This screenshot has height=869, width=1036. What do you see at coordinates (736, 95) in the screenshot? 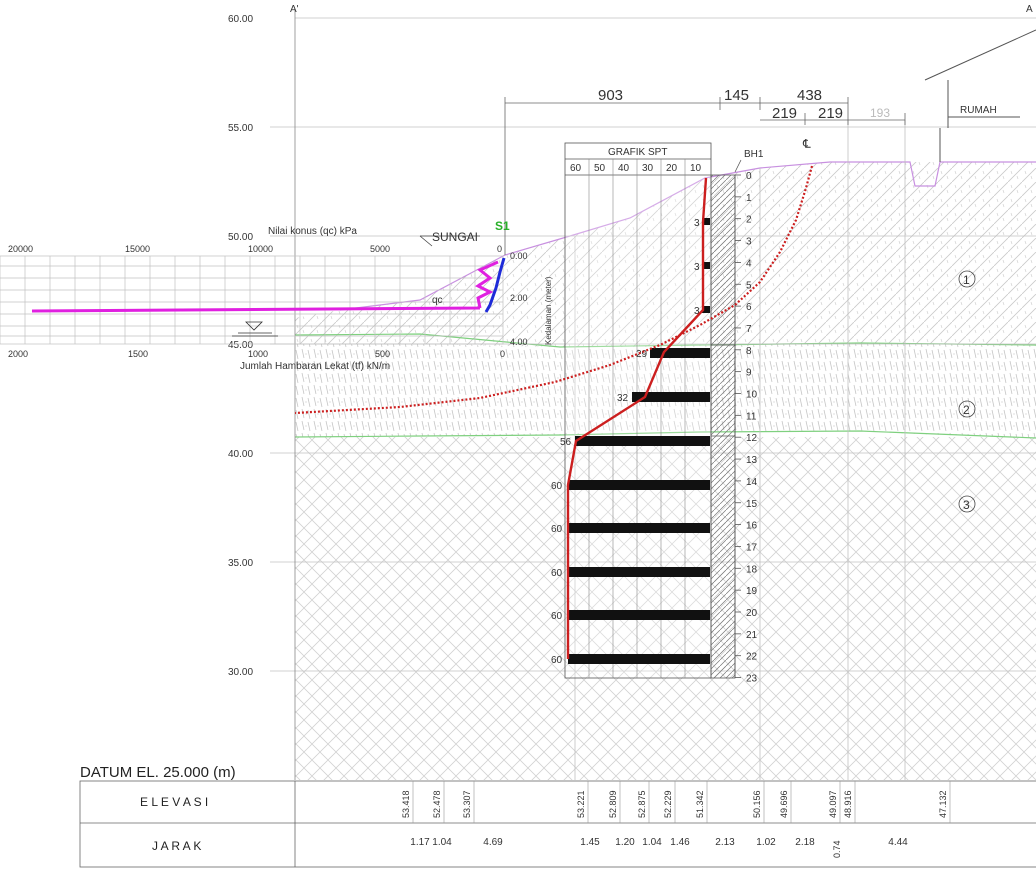
I see `dimension-145: 145` at bounding box center [736, 95].